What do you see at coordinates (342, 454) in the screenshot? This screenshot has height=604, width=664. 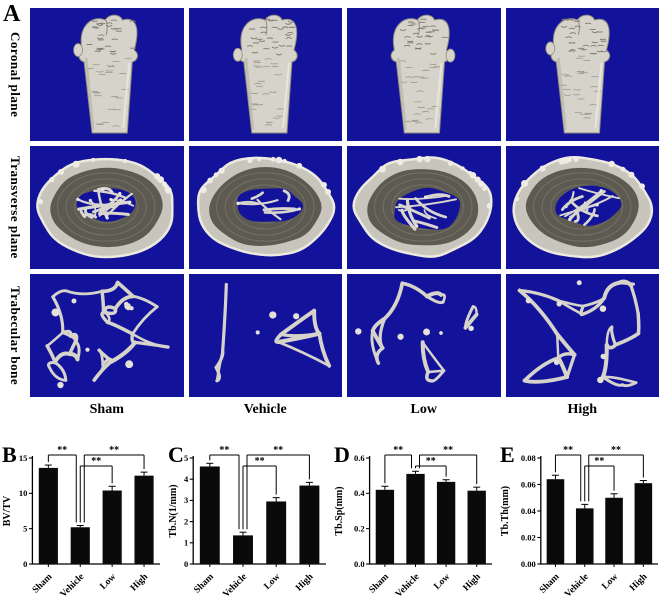 I see `panel-d-label: D` at bounding box center [342, 454].